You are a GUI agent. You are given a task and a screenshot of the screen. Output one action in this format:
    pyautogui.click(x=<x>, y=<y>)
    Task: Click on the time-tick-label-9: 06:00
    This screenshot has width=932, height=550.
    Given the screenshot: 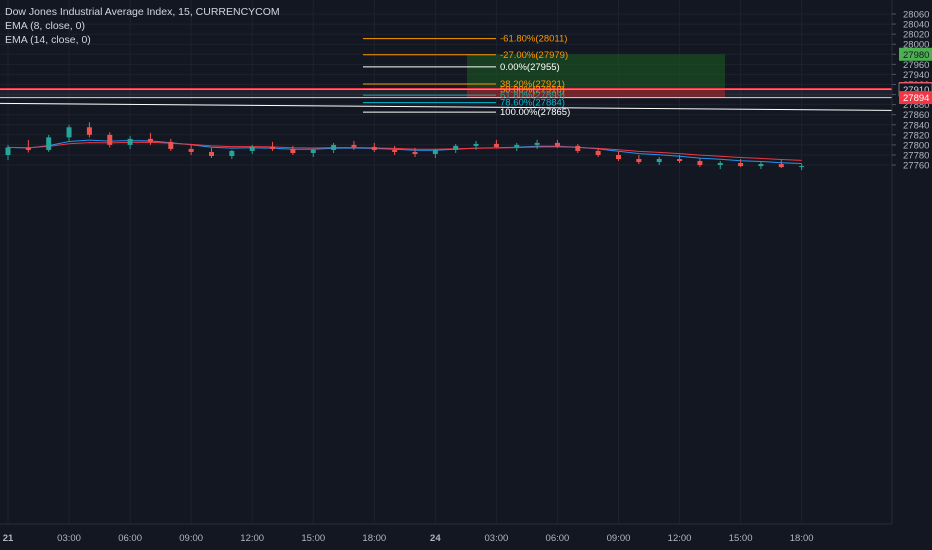 What is the action you would take?
    pyautogui.click(x=558, y=538)
    